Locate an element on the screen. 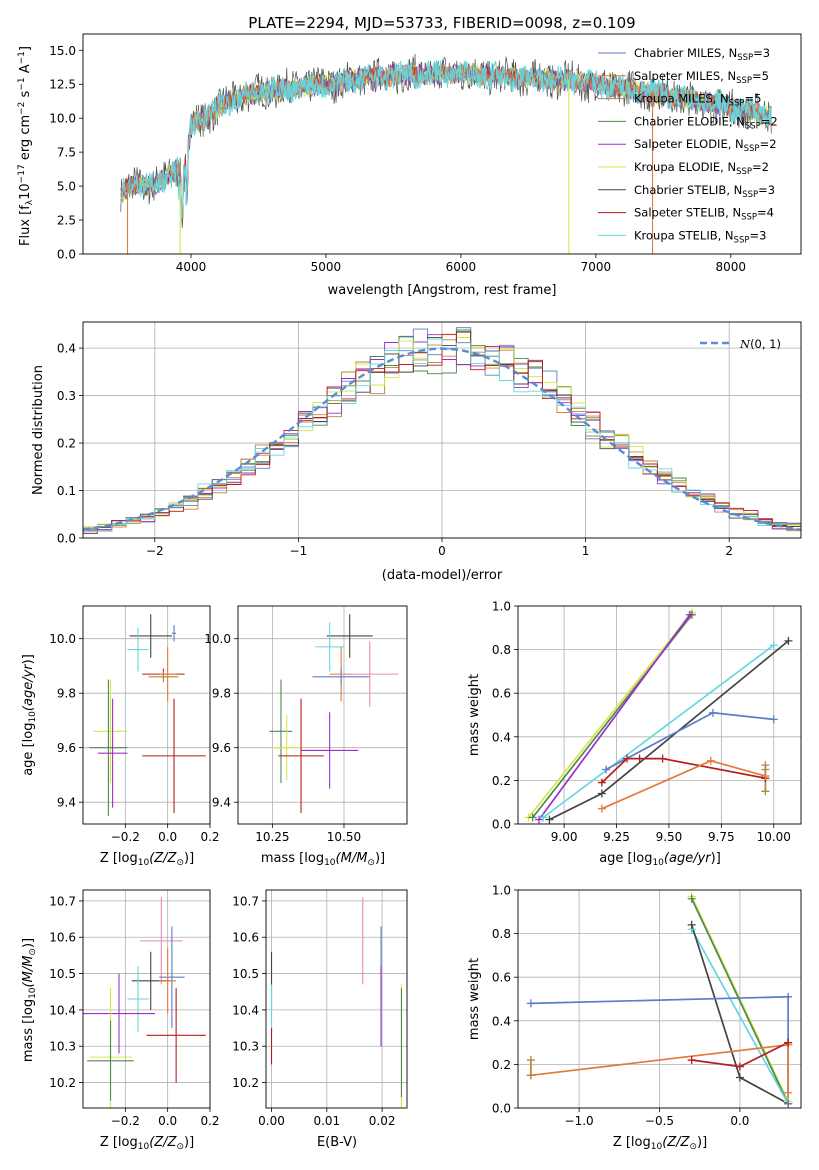 The height and width of the screenshot is (1170, 819). x-tick-label: 1 is located at coordinates (586, 551).